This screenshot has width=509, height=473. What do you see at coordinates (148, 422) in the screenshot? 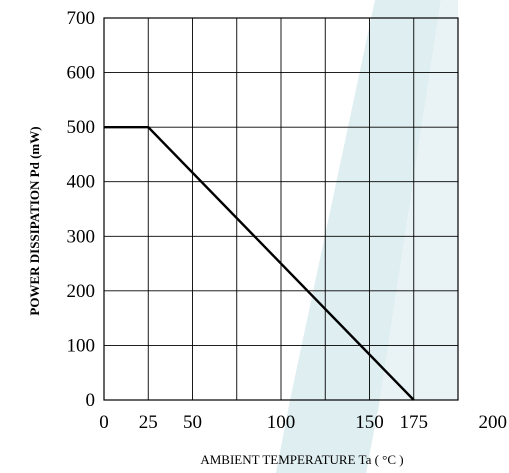
I see `x-tick-label: 25` at bounding box center [148, 422].